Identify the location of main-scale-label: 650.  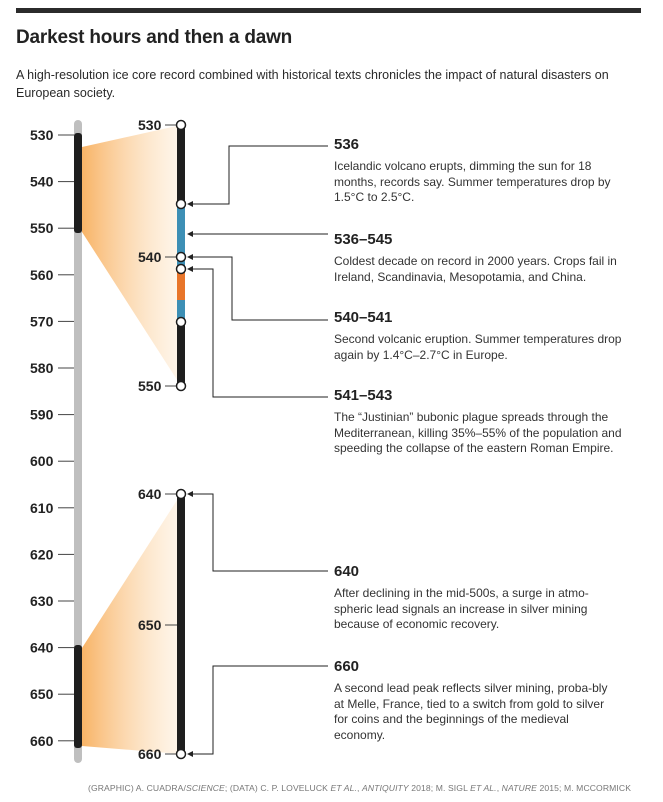
(42, 694).